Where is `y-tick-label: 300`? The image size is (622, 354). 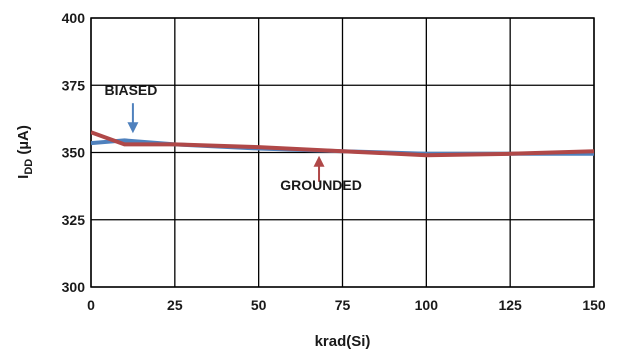
y-tick-label: 300 is located at coordinates (74, 287).